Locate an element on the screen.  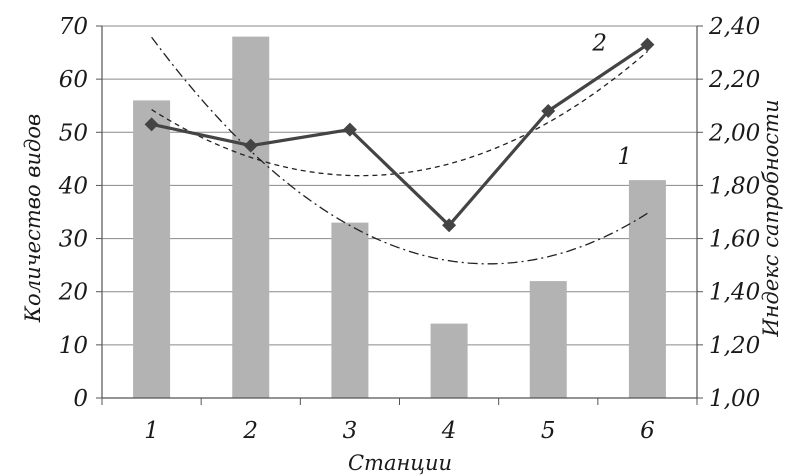
left-tick-label: 40 is located at coordinates (73, 186).